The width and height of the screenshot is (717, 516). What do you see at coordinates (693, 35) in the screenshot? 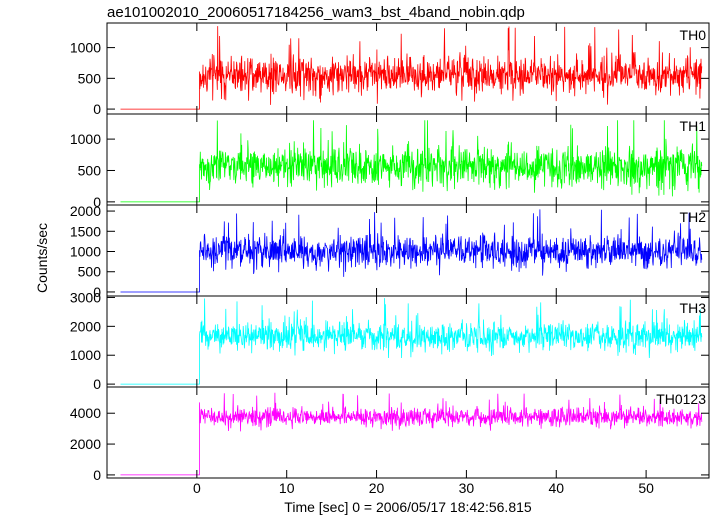
I see `panel-label: TH0` at bounding box center [693, 35].